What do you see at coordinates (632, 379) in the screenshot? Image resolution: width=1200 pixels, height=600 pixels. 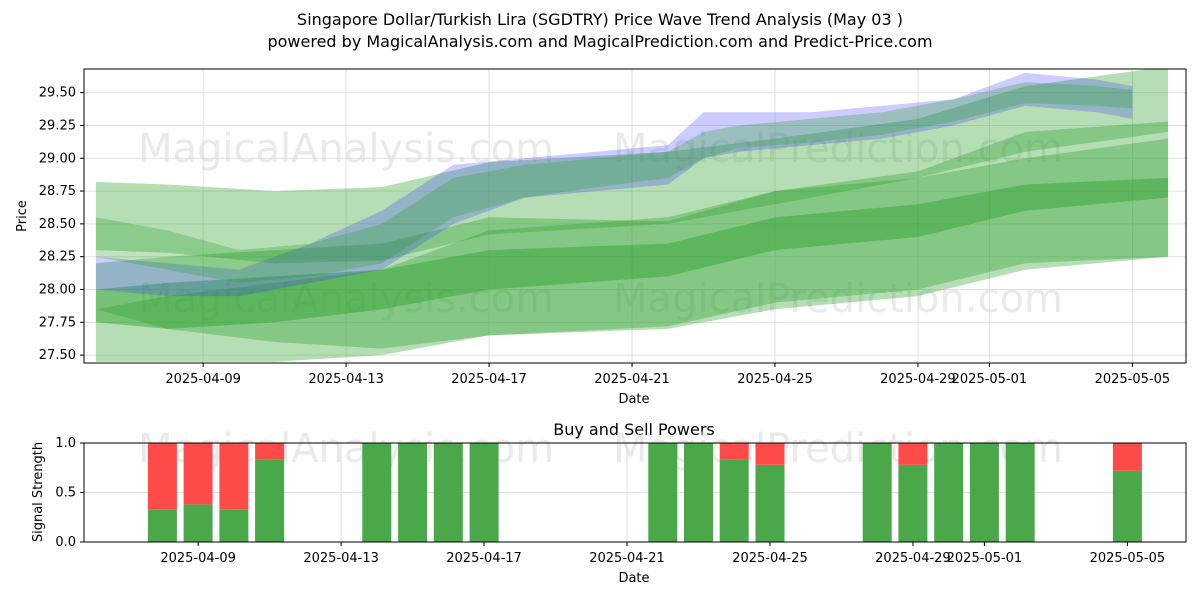 I see `price-x-tick-label-3: 2025-04-21` at bounding box center [632, 379].